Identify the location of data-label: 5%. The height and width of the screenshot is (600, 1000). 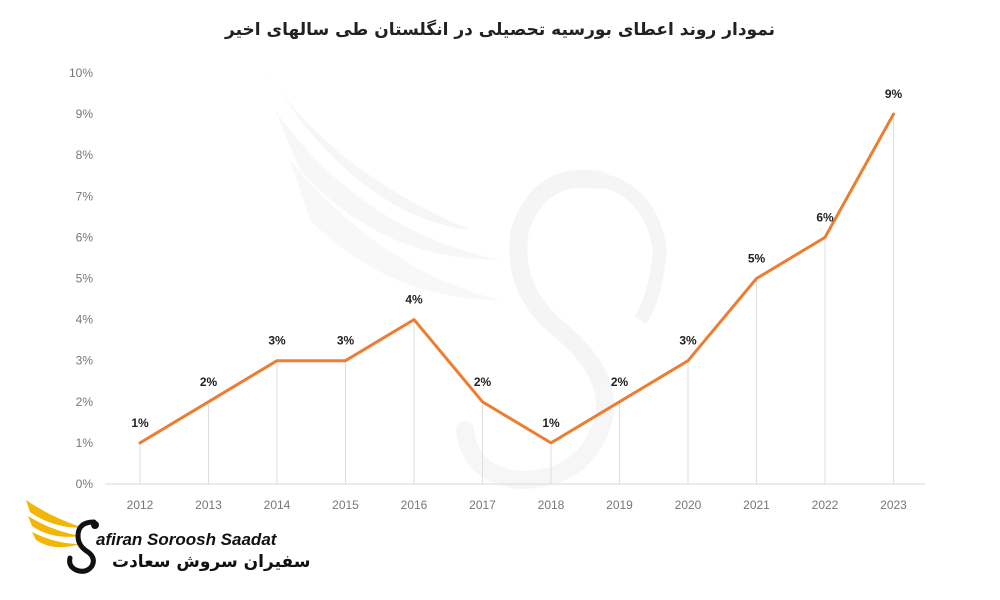
(757, 259).